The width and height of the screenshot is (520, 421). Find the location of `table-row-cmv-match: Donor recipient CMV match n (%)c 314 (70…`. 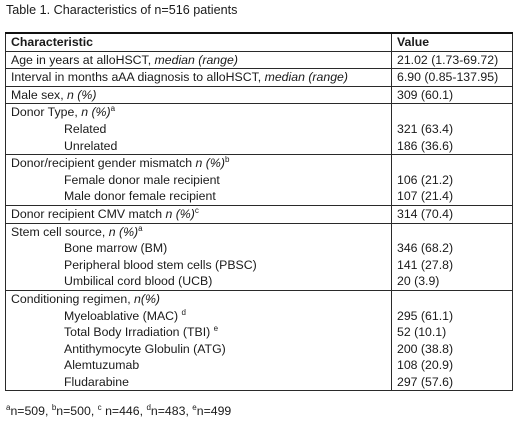

table-row-cmv-match: Donor recipient CMV match n (%)c 314 (70… is located at coordinates (259, 214).